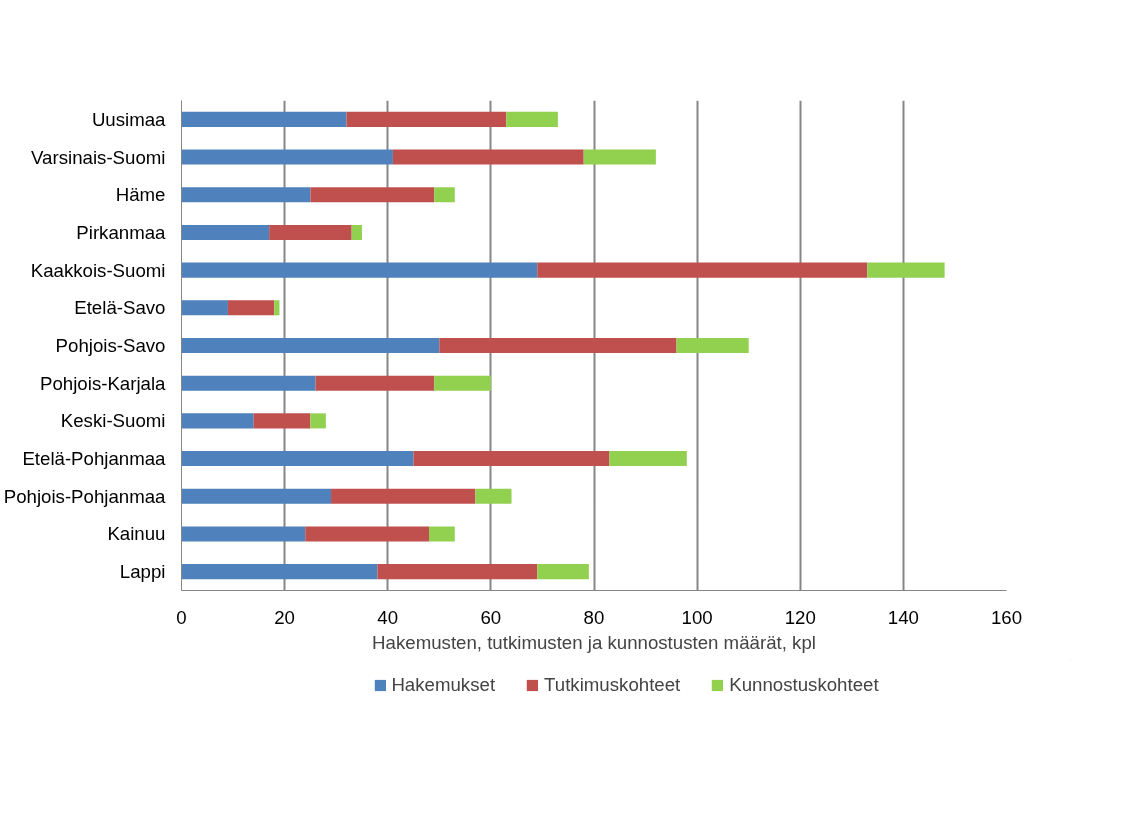 The image size is (1138, 823). Describe the element at coordinates (594, 642) in the screenshot. I see `x-axis-title: Hakemusten, tutkimusten ja kunnostusten määrät, kpl` at that location.